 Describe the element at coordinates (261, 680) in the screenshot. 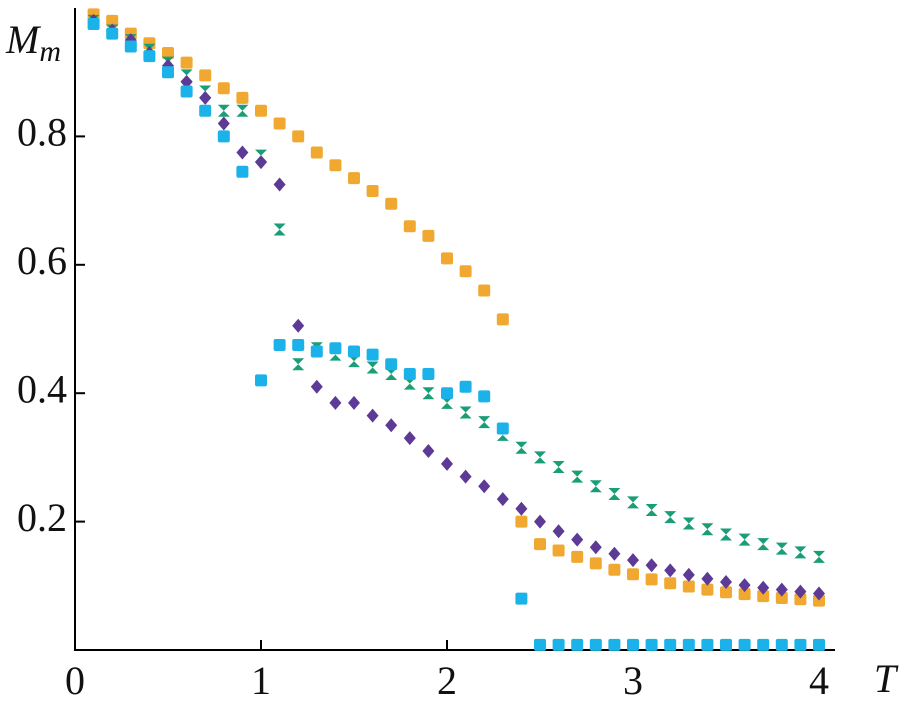

I see `x-tick-label: 1` at that location.